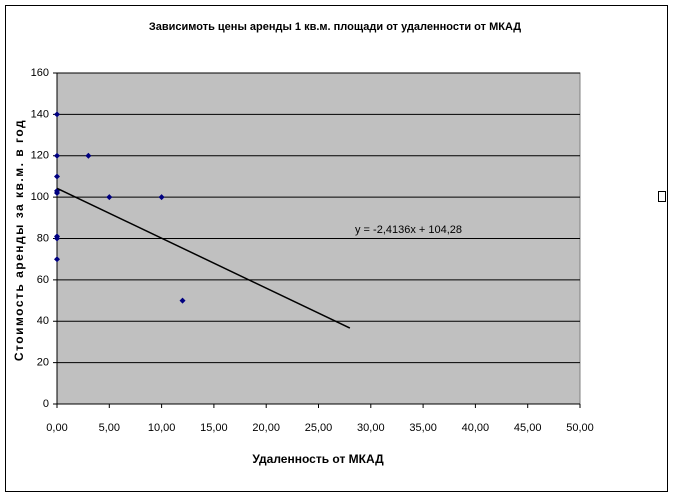 The width and height of the screenshot is (673, 498). I want to click on x-tick-label: 10,00, so click(162, 428).